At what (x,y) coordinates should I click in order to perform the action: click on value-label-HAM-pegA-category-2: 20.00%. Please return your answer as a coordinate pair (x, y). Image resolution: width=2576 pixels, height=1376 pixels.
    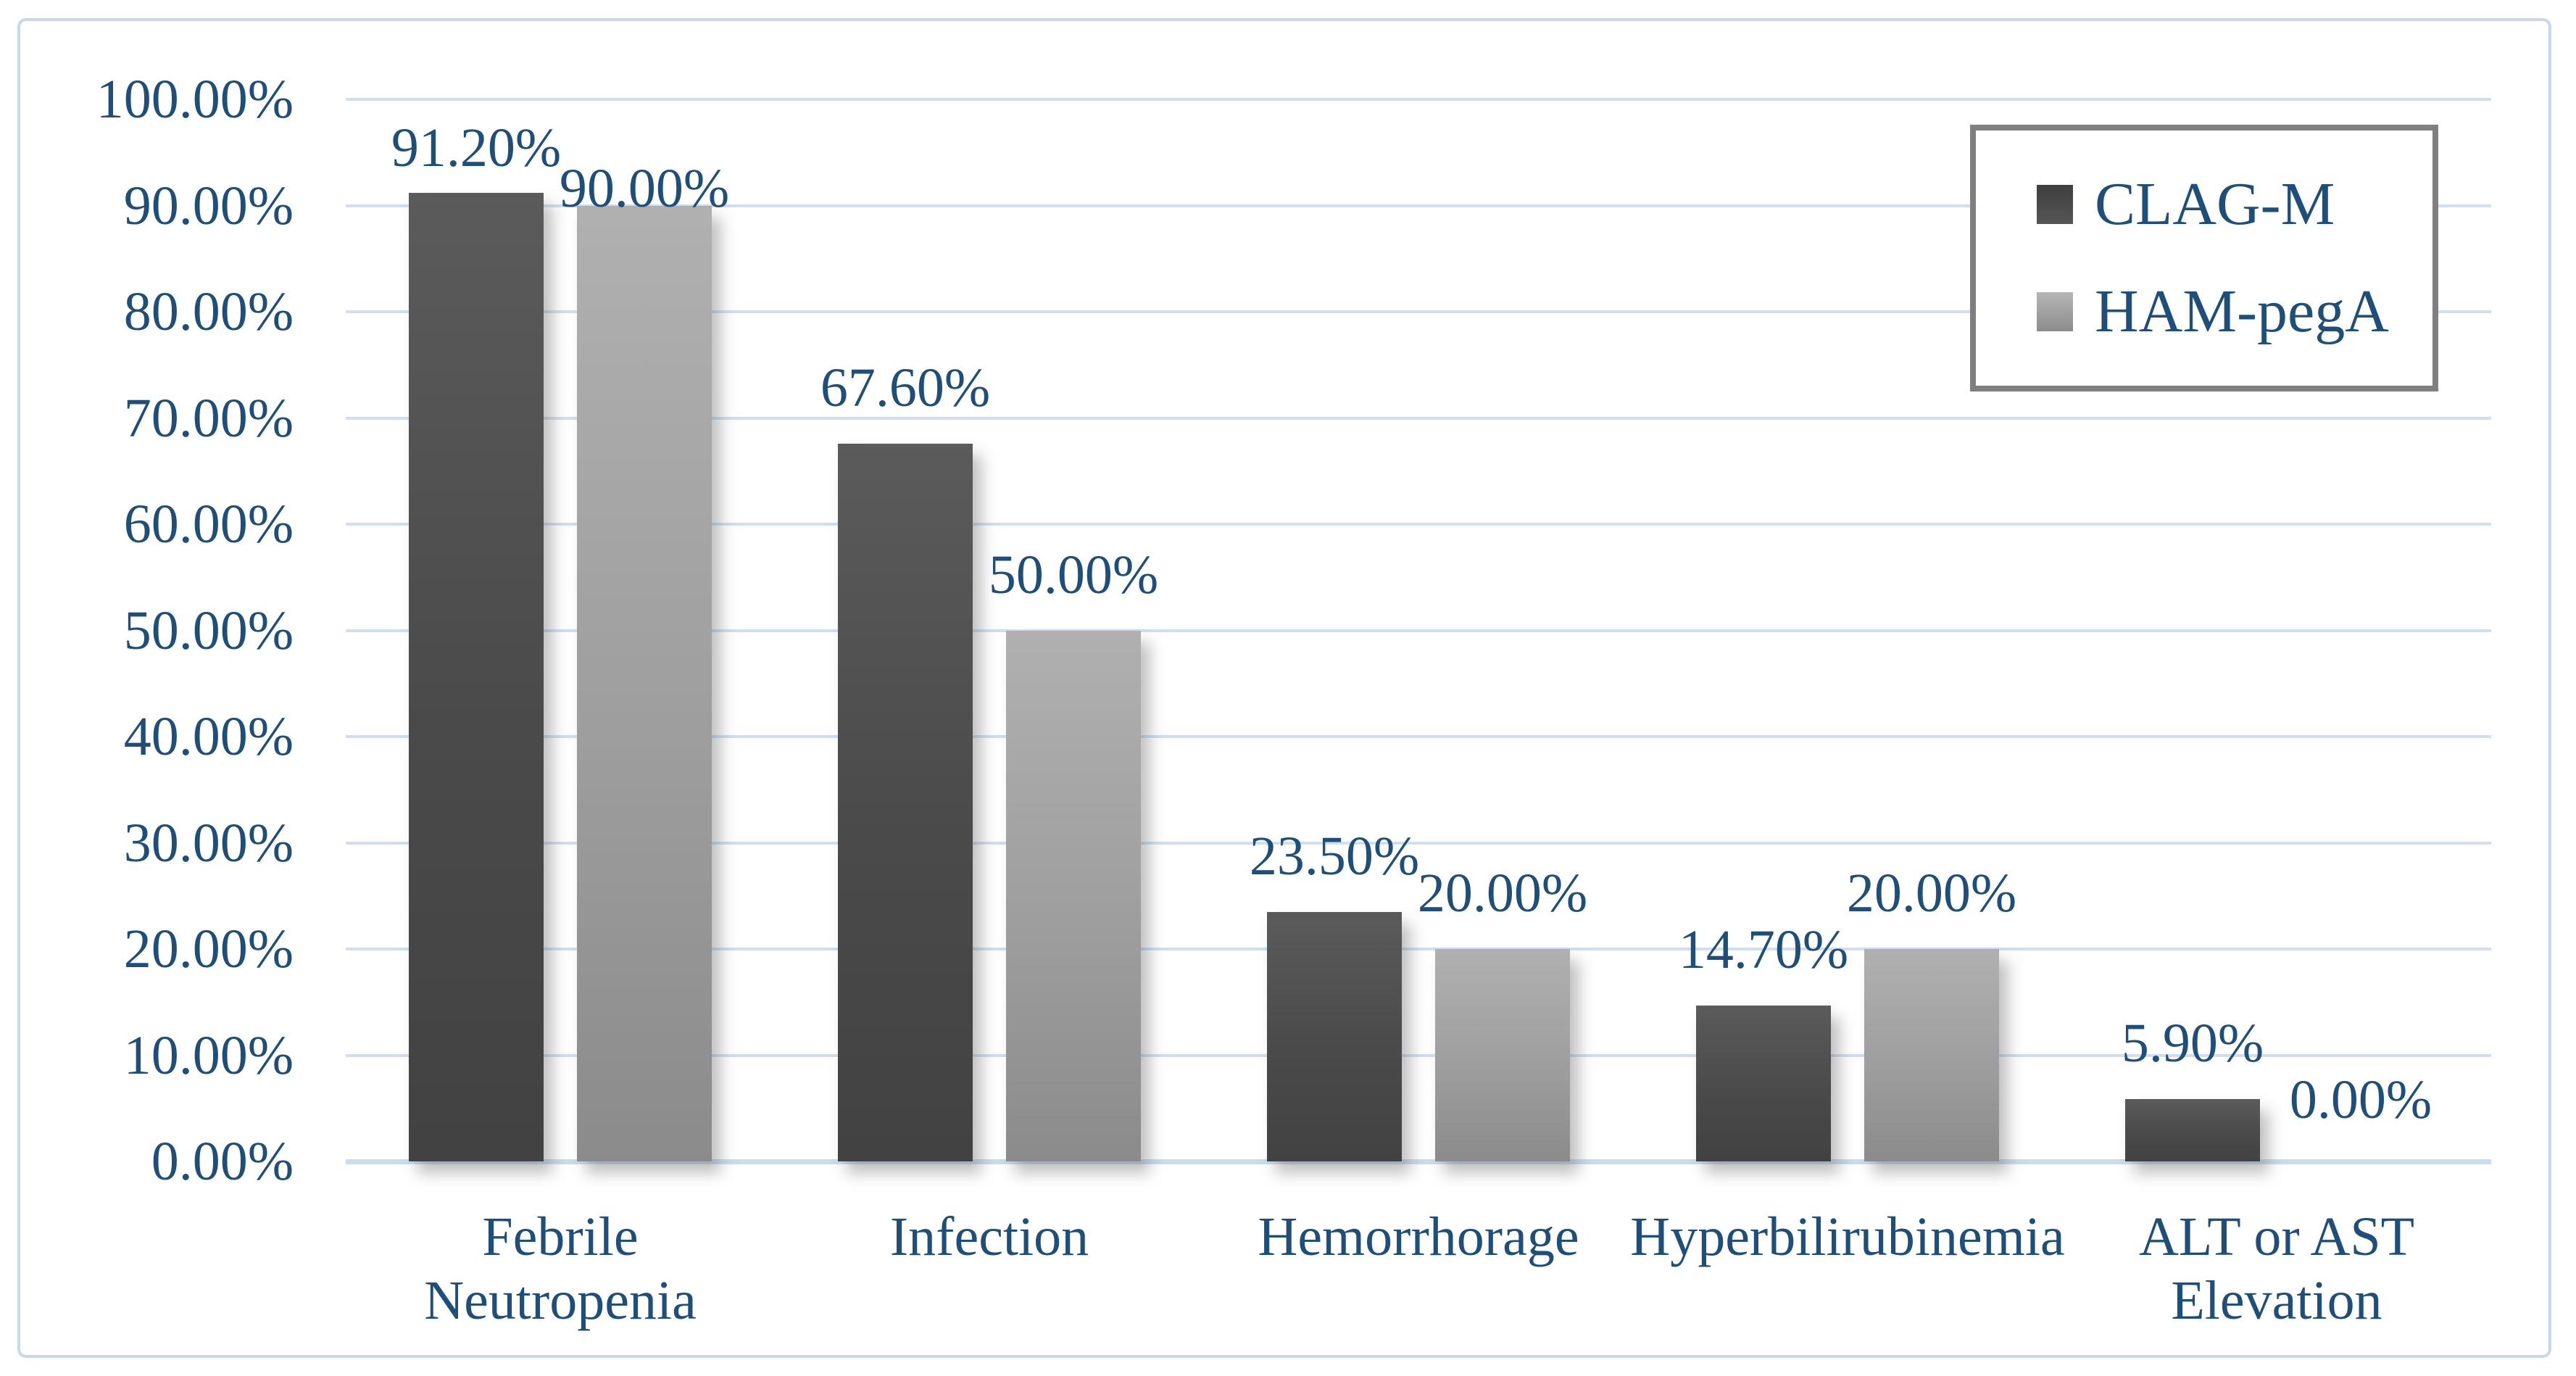
    Looking at the image, I should click on (1502, 893).